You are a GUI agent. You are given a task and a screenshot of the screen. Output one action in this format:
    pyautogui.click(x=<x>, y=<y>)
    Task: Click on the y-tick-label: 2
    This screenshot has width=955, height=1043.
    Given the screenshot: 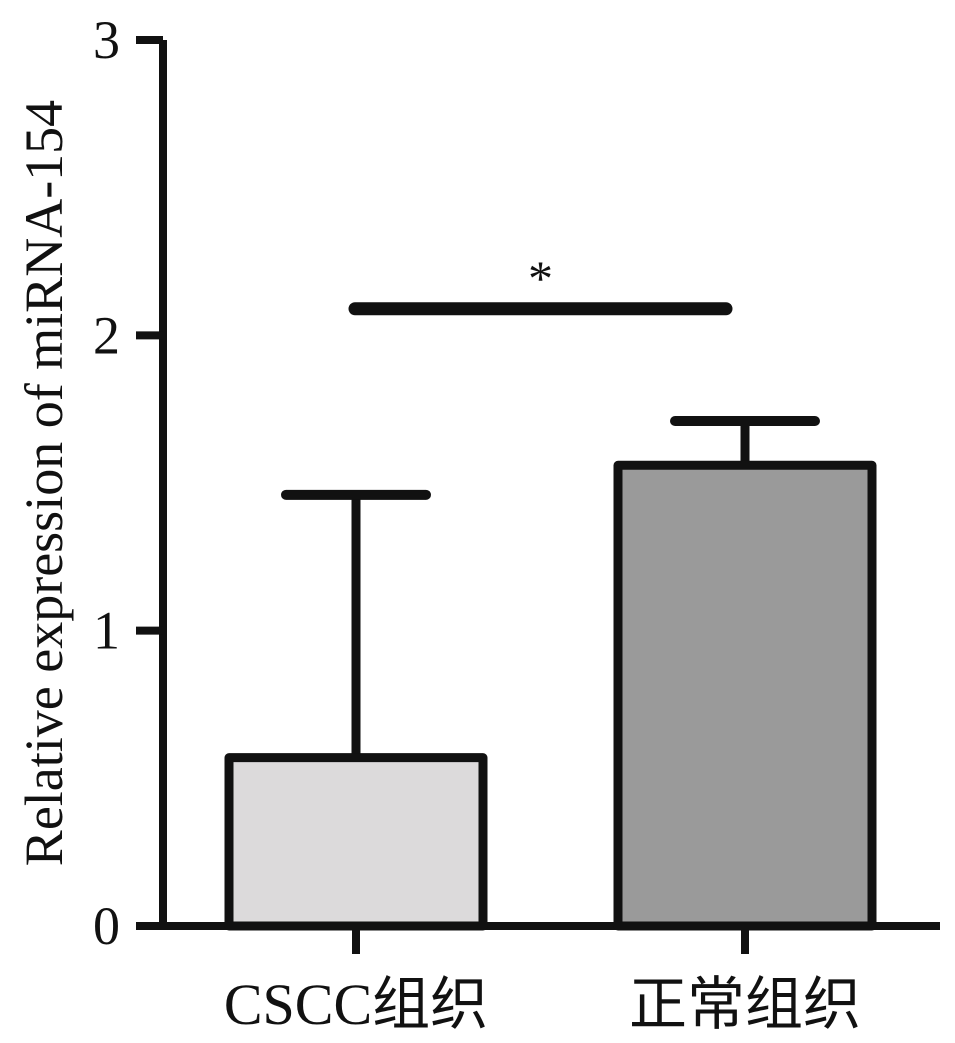 What is the action you would take?
    pyautogui.click(x=106, y=335)
    